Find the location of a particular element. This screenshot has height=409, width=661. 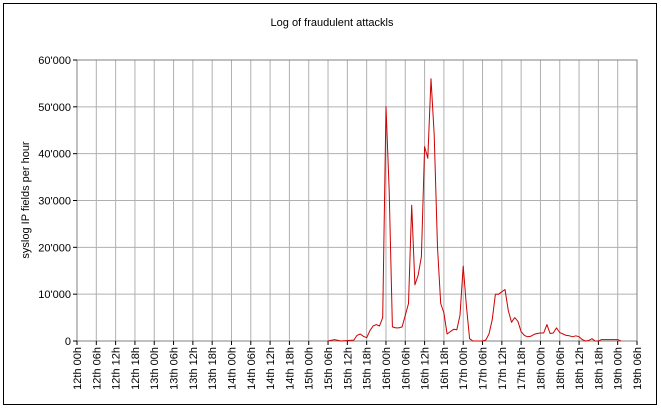

x-tick-label: 17th 12h is located at coordinates (503, 368).